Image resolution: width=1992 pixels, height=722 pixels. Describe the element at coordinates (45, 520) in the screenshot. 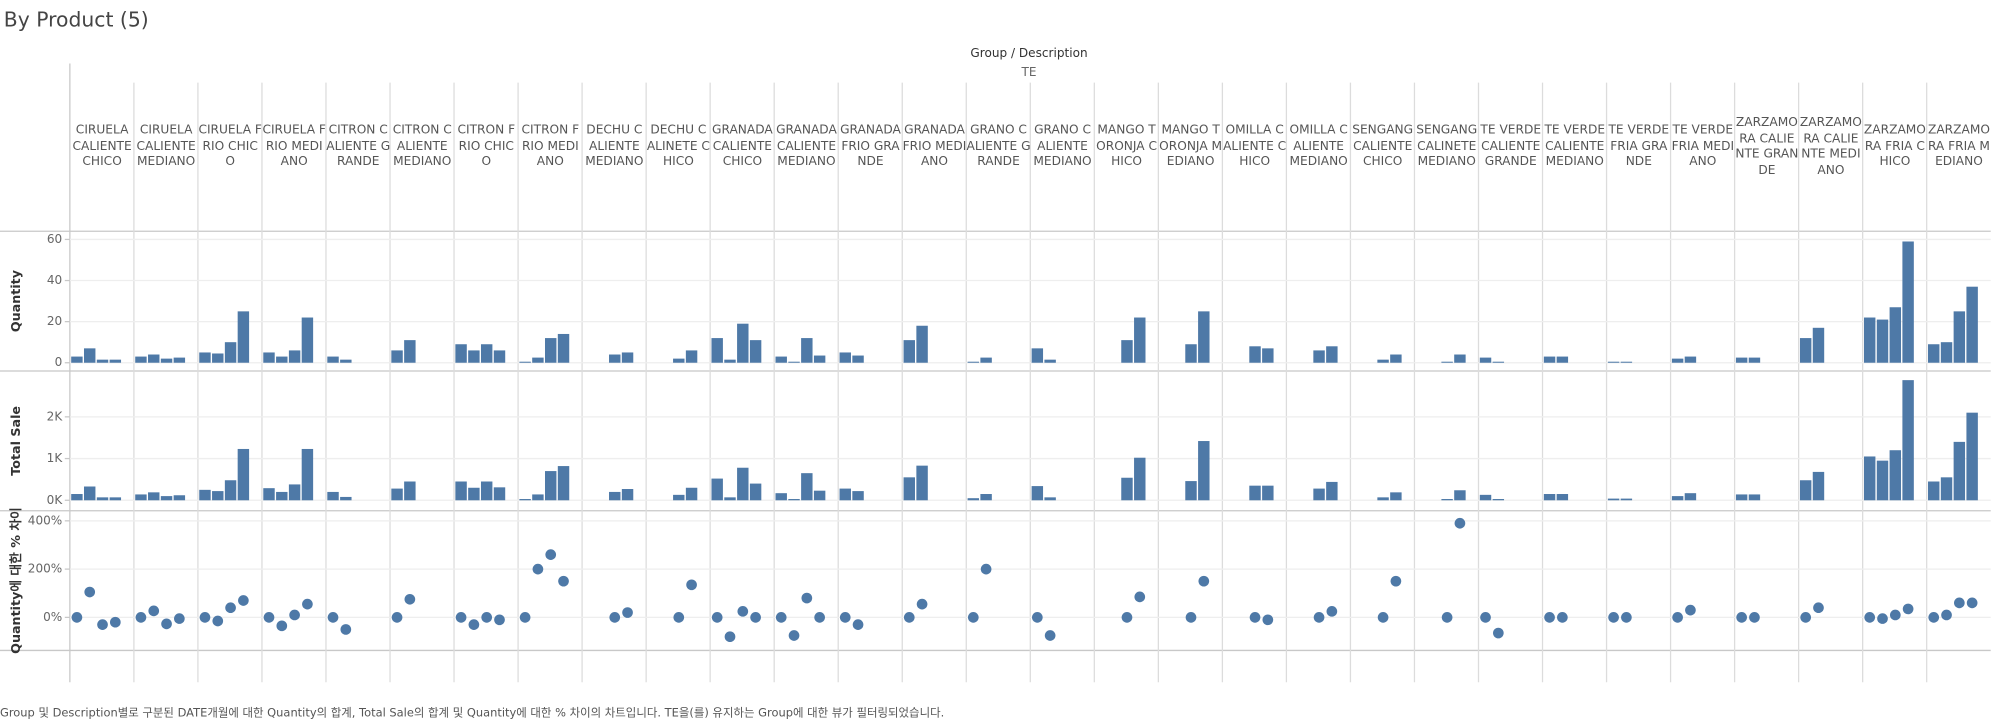

I see `y-tick-label: 400%` at that location.